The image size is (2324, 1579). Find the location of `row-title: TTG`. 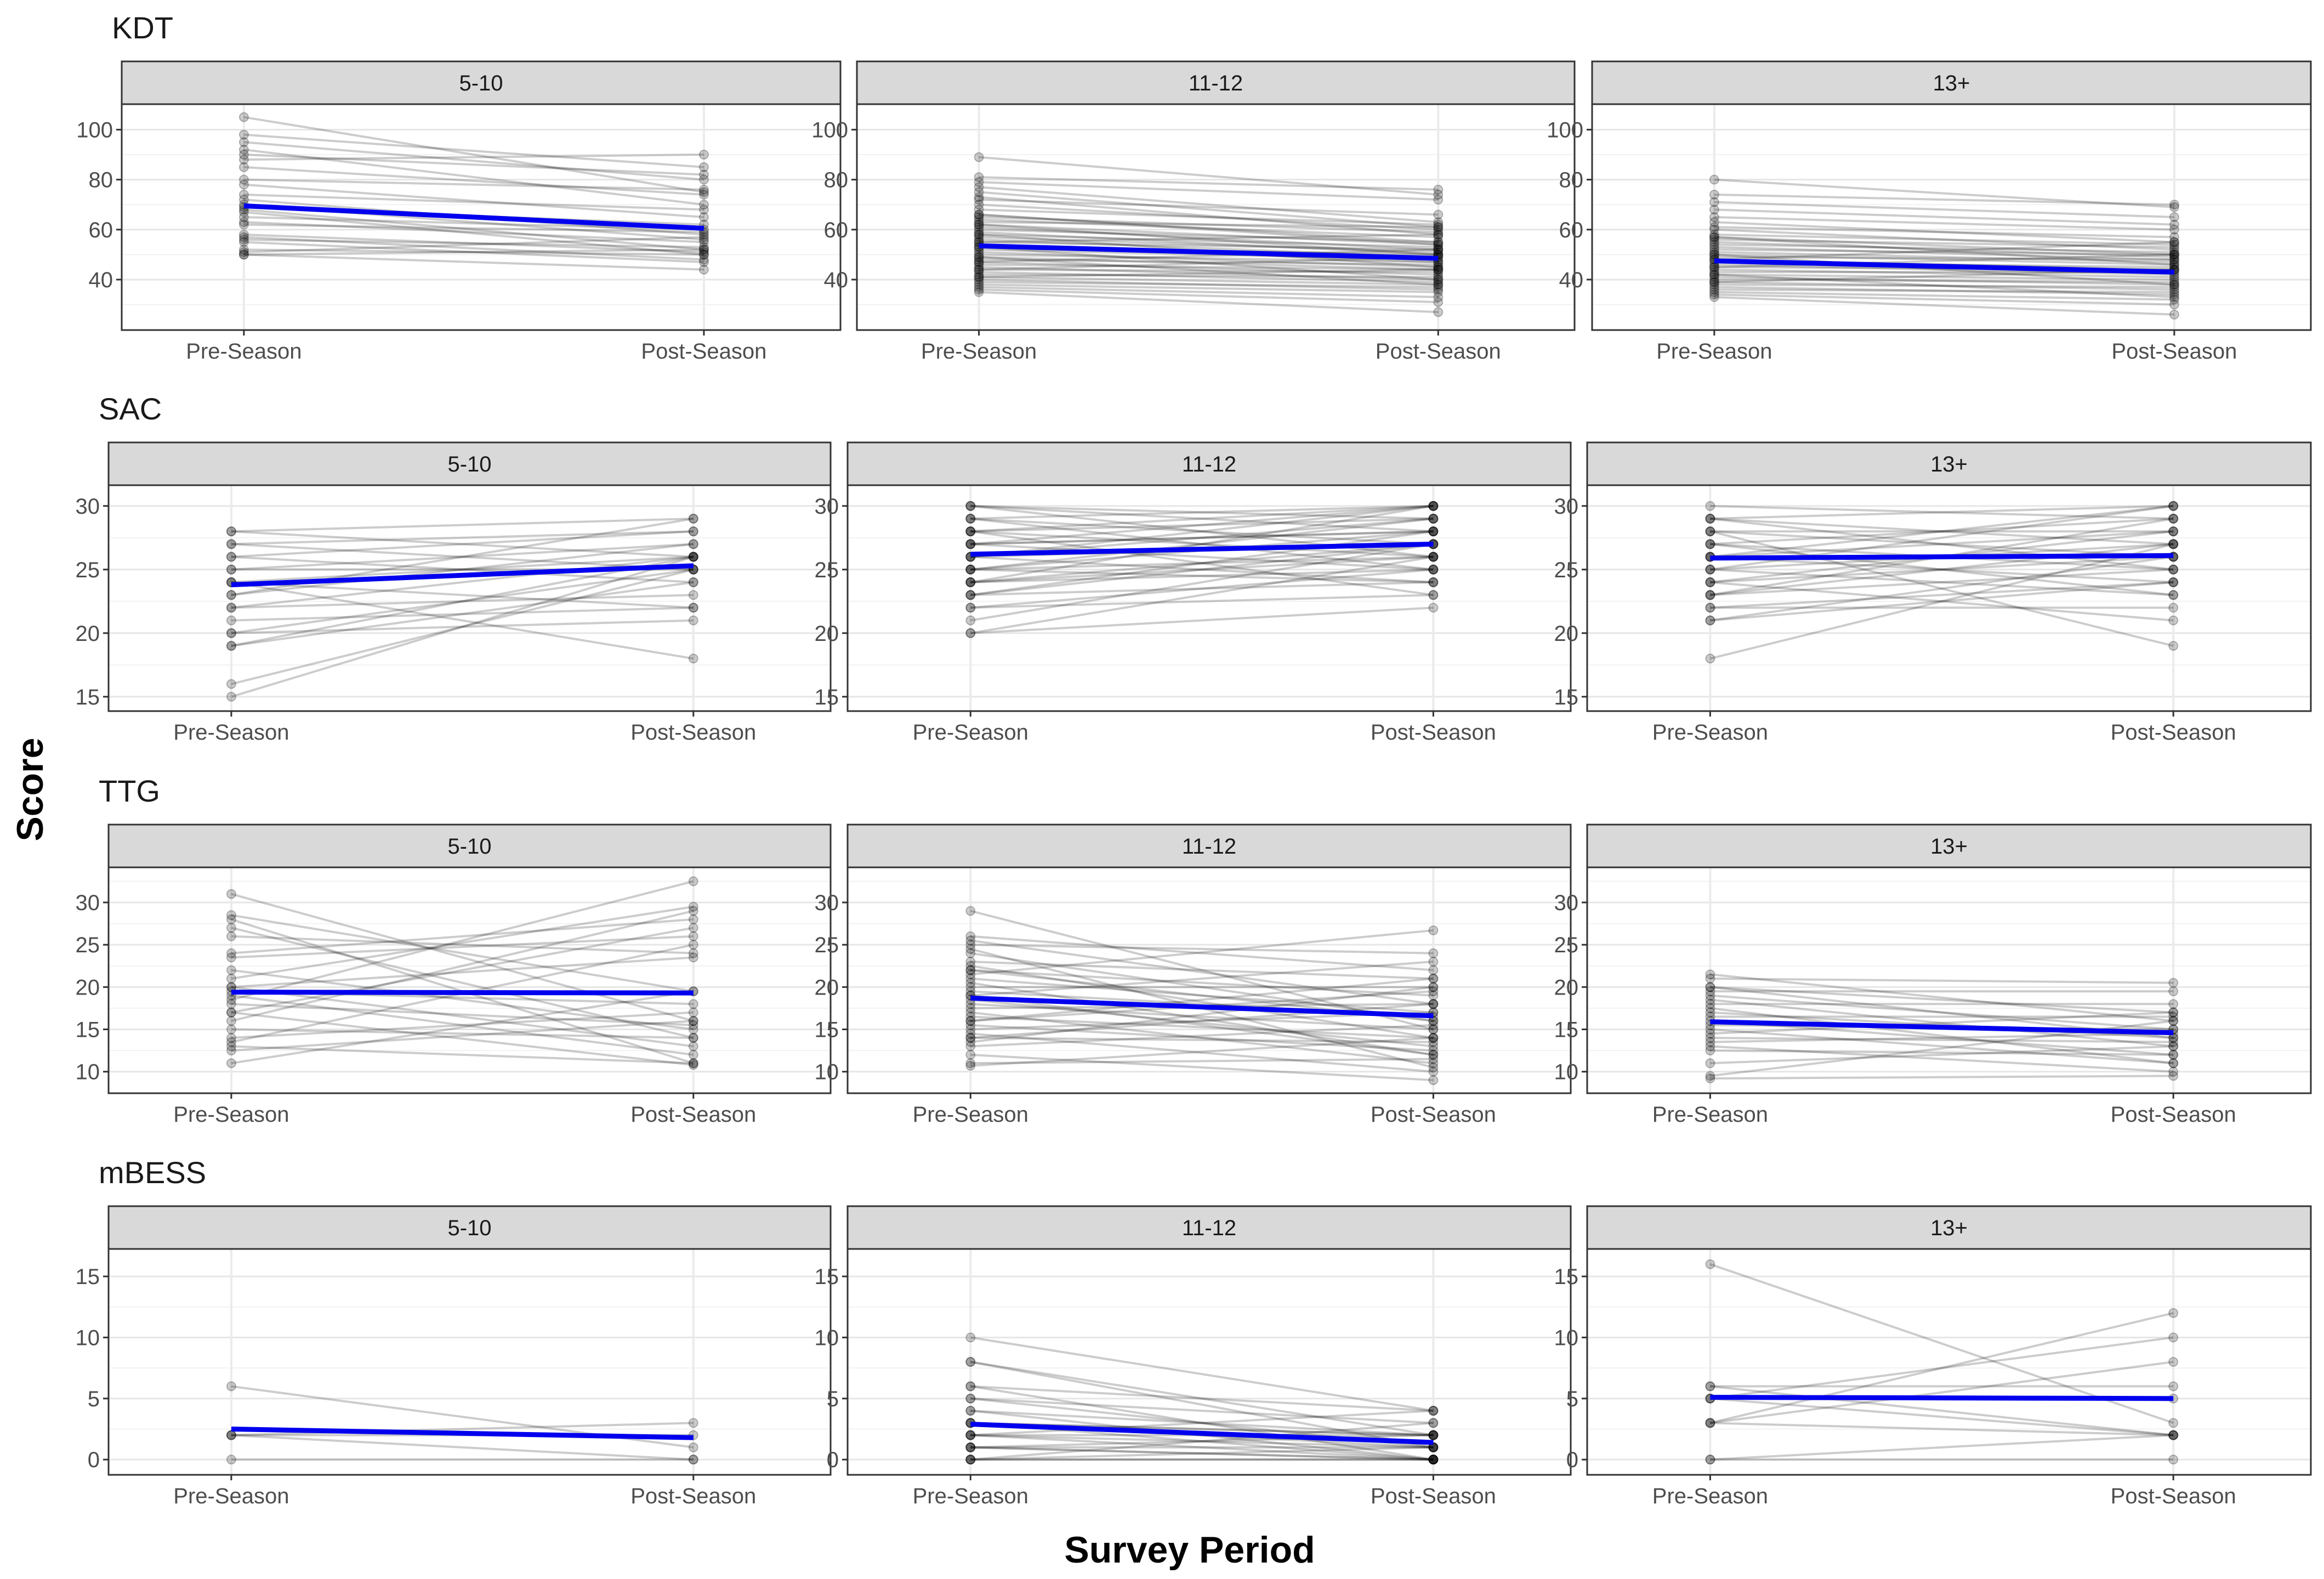

row-title: TTG is located at coordinates (129, 791).